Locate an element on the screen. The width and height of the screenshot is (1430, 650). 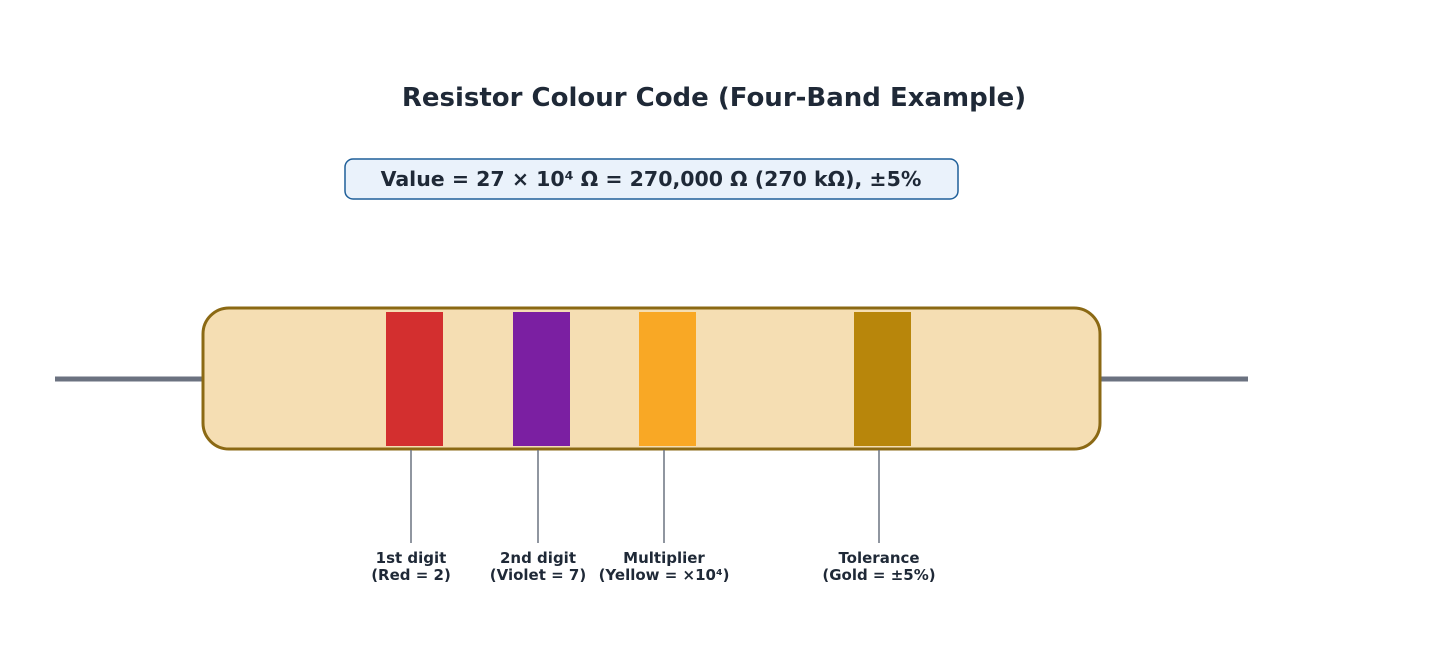
value-box is located at coordinates (651, 179).